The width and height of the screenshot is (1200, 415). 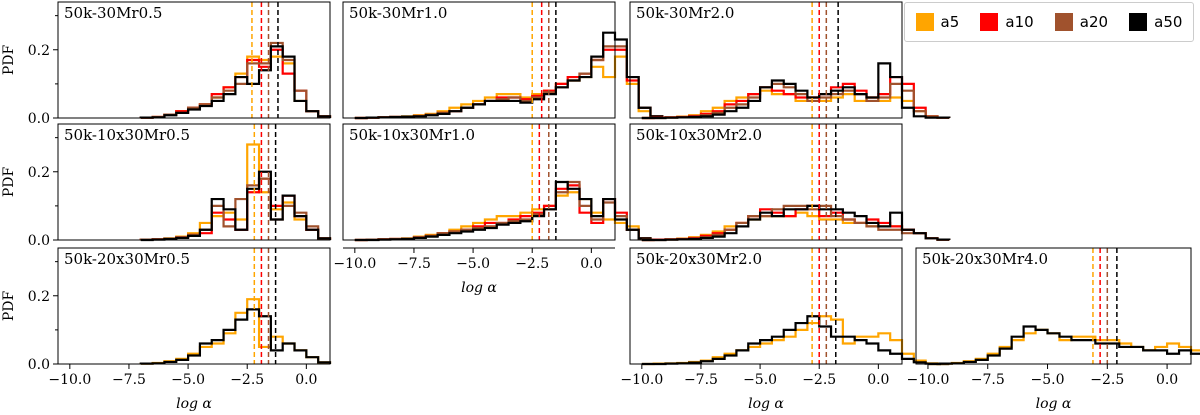 I want to click on panel-title: 50k-10x30Mr1.0, so click(x=412, y=135).